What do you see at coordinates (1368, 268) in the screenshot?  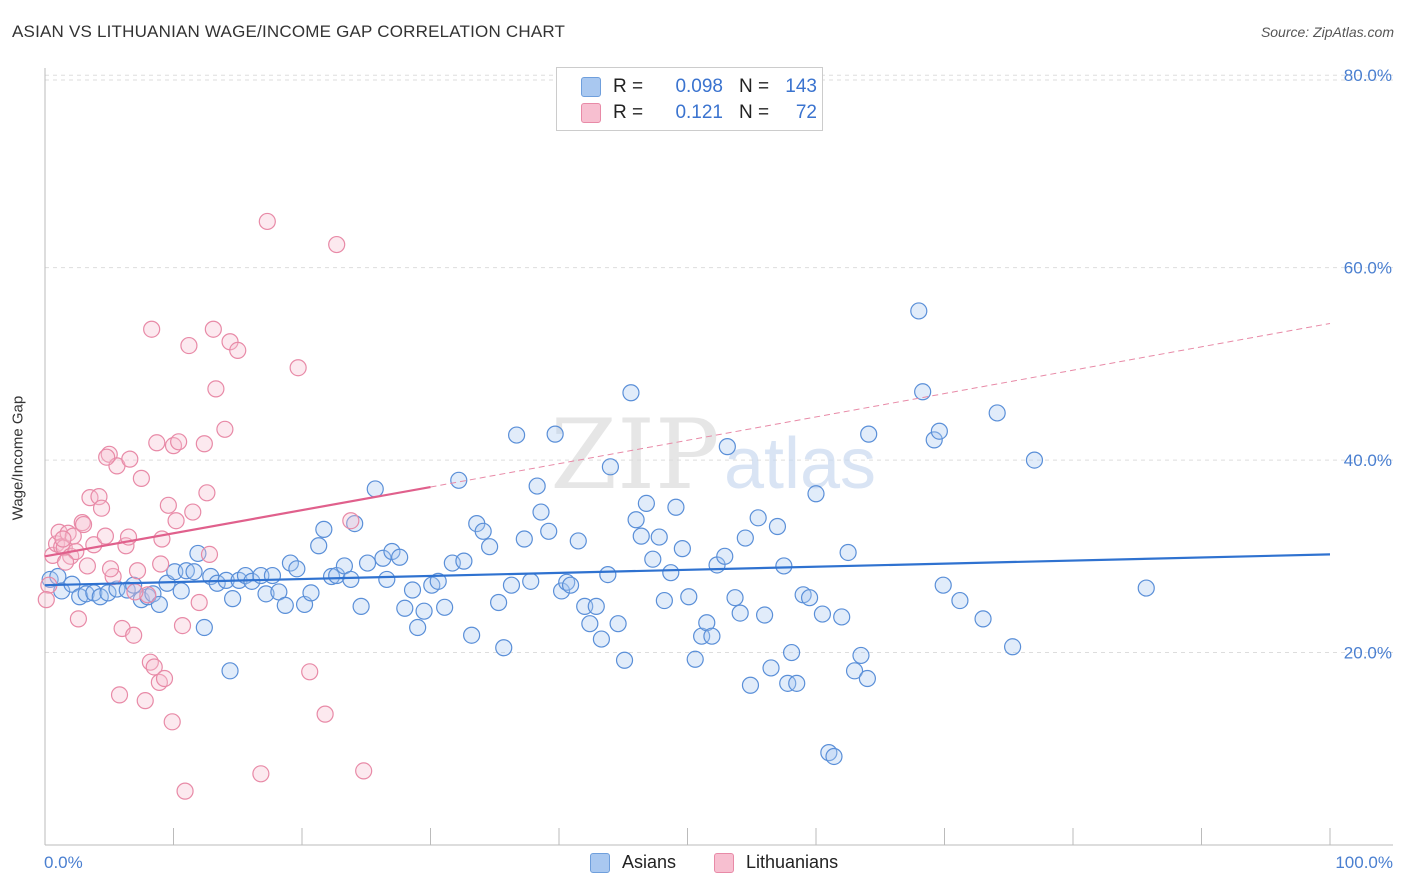 I see `y-tick-label: 60.0%` at bounding box center [1368, 268].